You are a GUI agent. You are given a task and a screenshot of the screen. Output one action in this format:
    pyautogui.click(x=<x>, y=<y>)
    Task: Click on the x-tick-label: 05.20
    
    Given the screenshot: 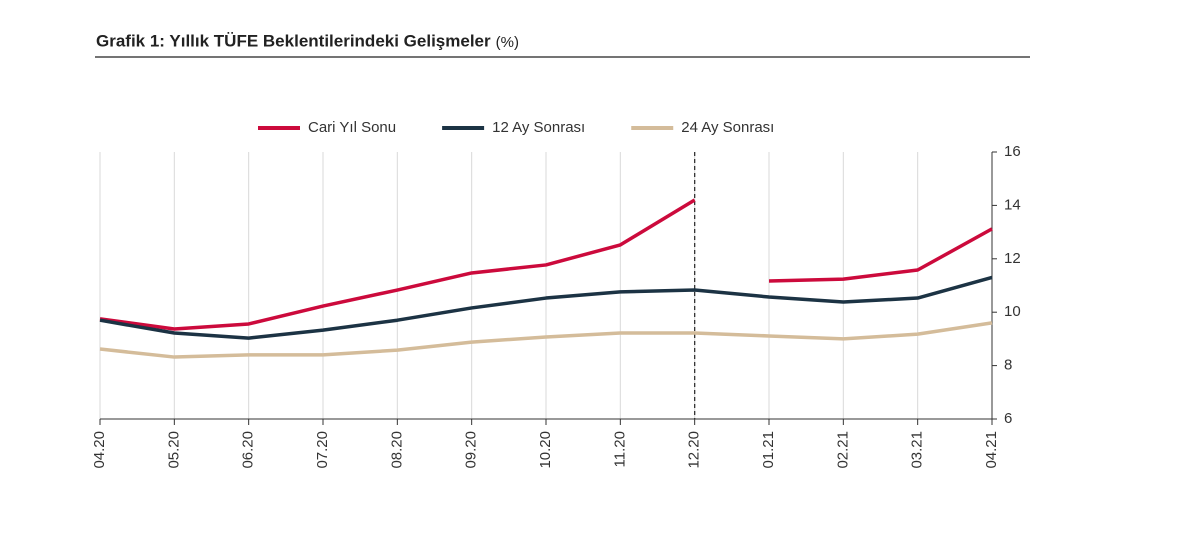 What is the action you would take?
    pyautogui.click(x=173, y=450)
    